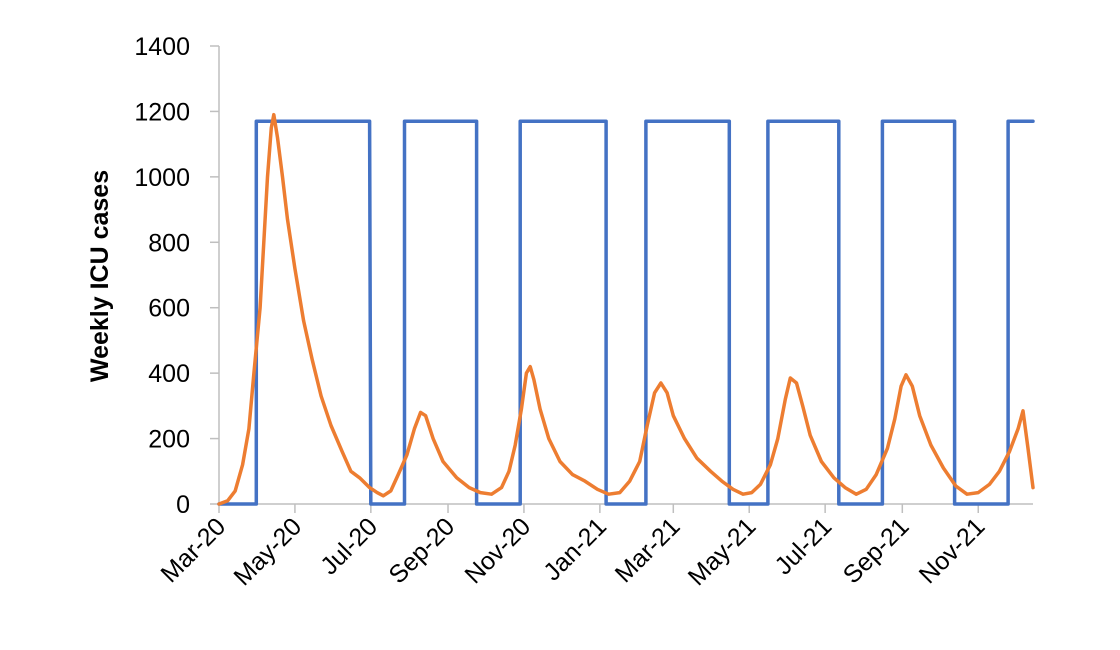 The height and width of the screenshot is (650, 1120). What do you see at coordinates (722, 551) in the screenshot?
I see `x-tick-label: May-21` at bounding box center [722, 551].